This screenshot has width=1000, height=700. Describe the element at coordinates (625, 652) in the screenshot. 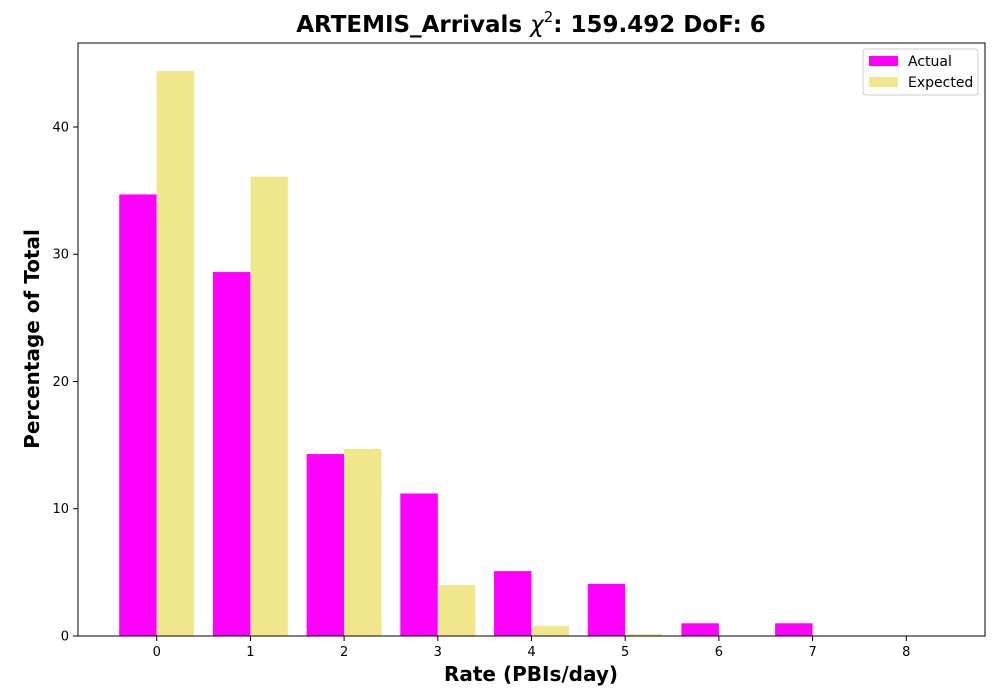

I see `x-tick-label: 5` at that location.